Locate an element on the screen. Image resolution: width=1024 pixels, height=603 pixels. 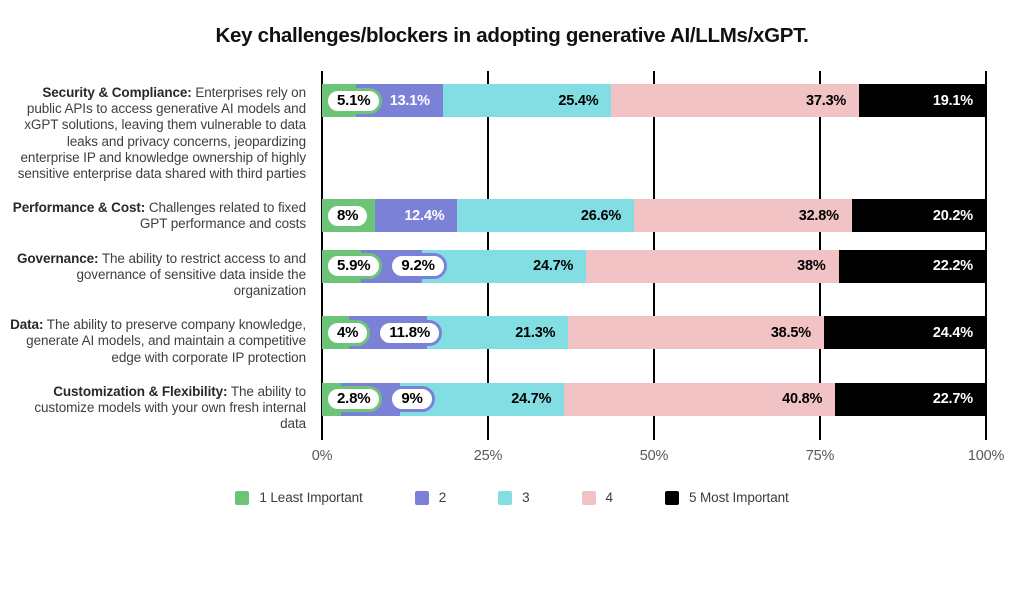
axis-tick-label: 50% is located at coordinates (654, 456).